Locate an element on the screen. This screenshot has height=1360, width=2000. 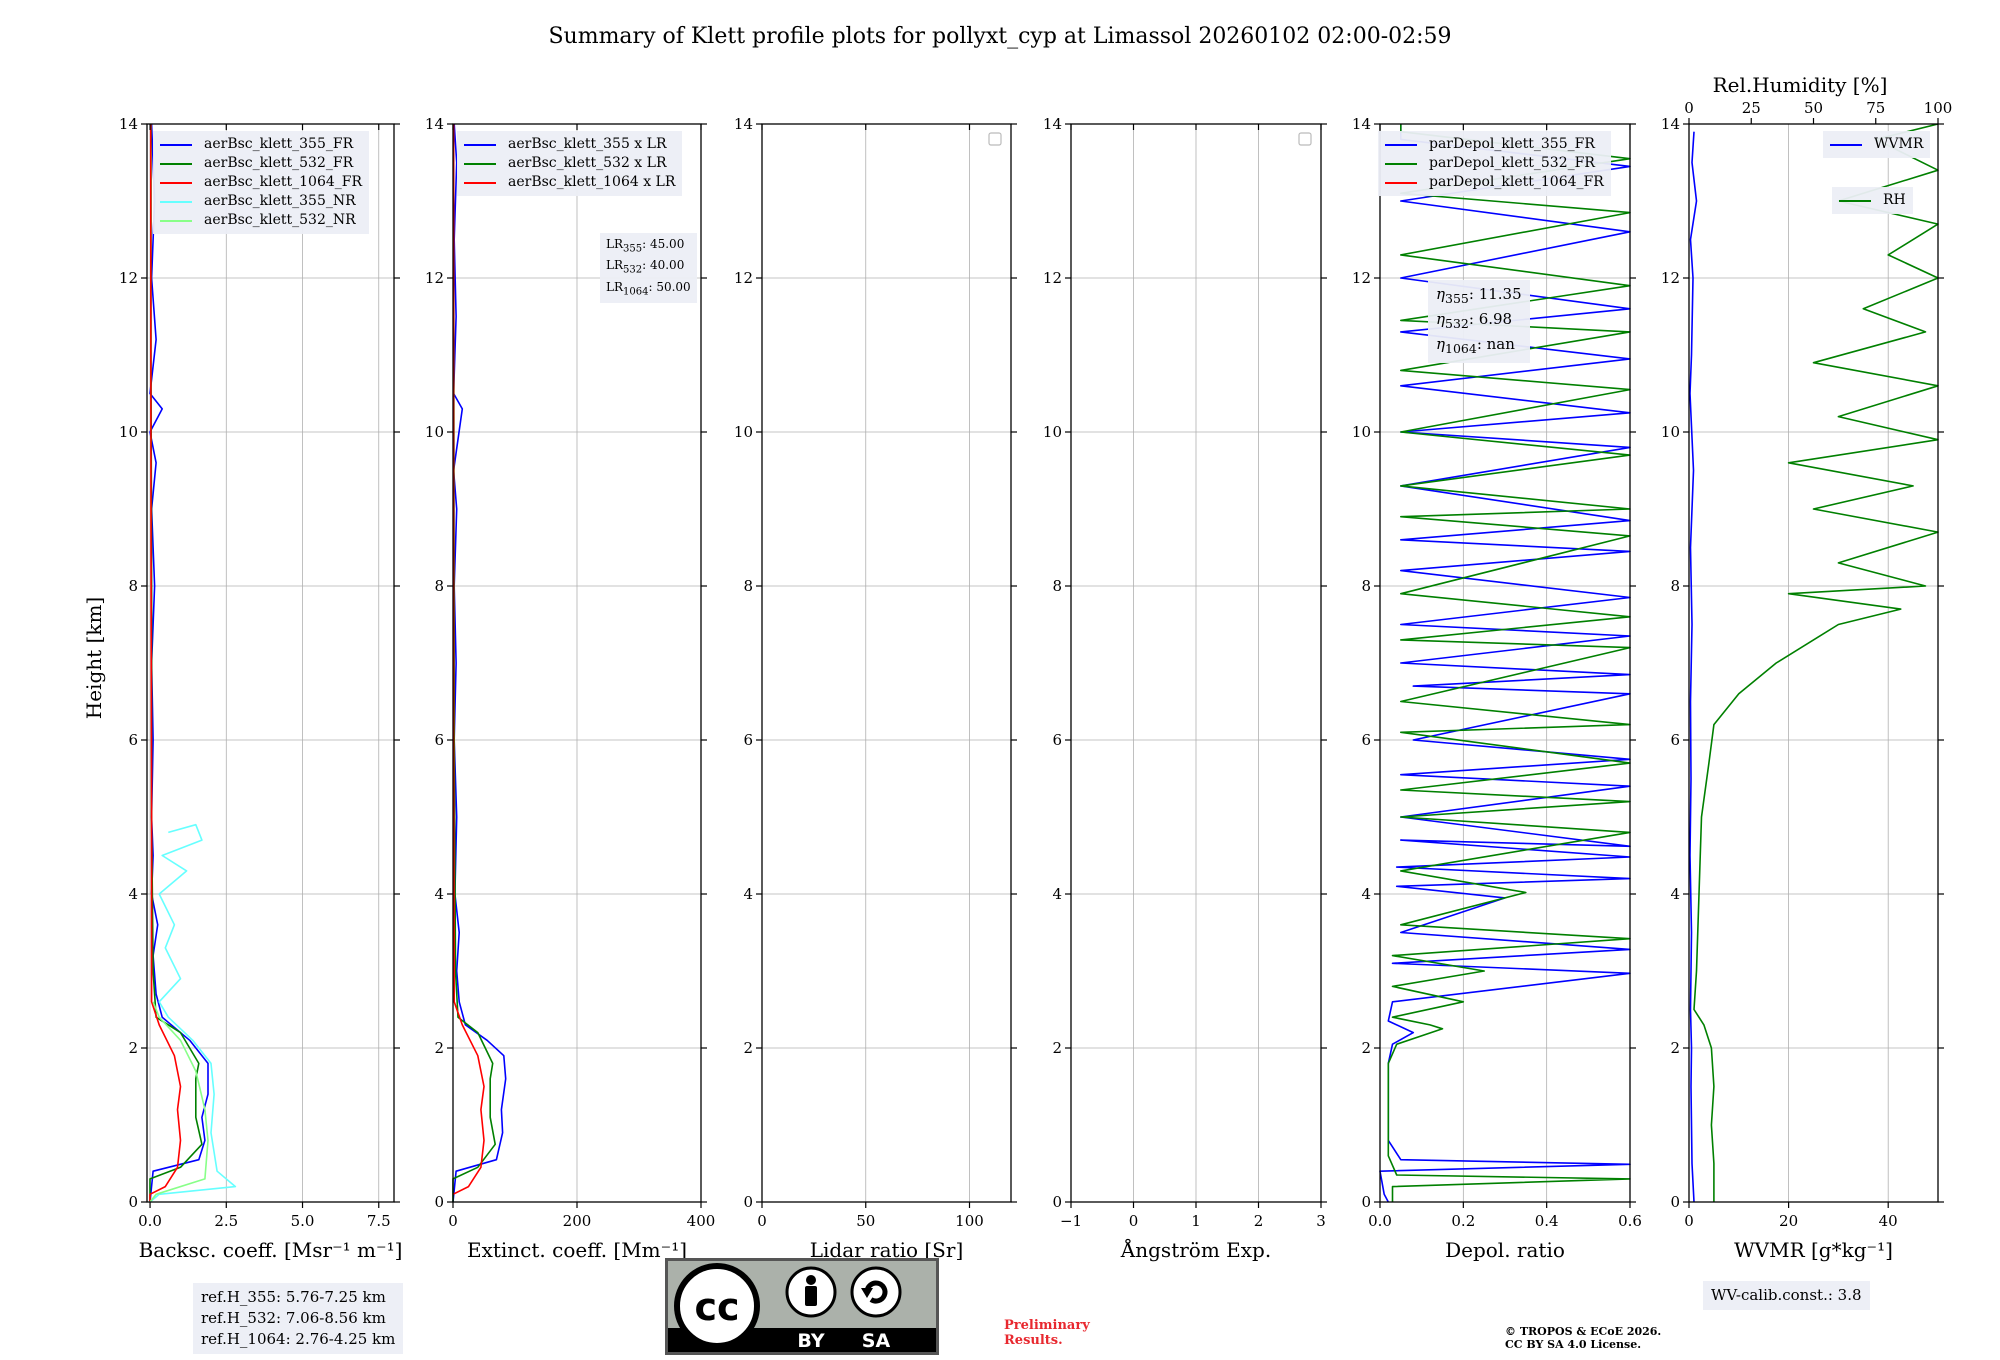
panel-dep: 0.0 0.2 0.4 0.6 0 2 4 6 8 10 12 14 Depol. ratio is located at coordinates (1497, 688).